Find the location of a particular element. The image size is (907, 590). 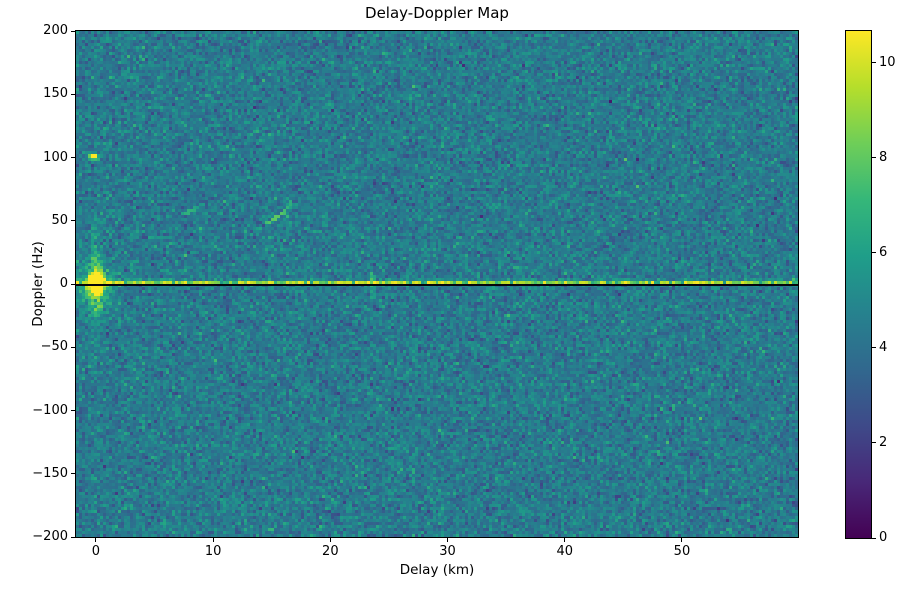

y-tick-label: 50 is located at coordinates (59, 220).